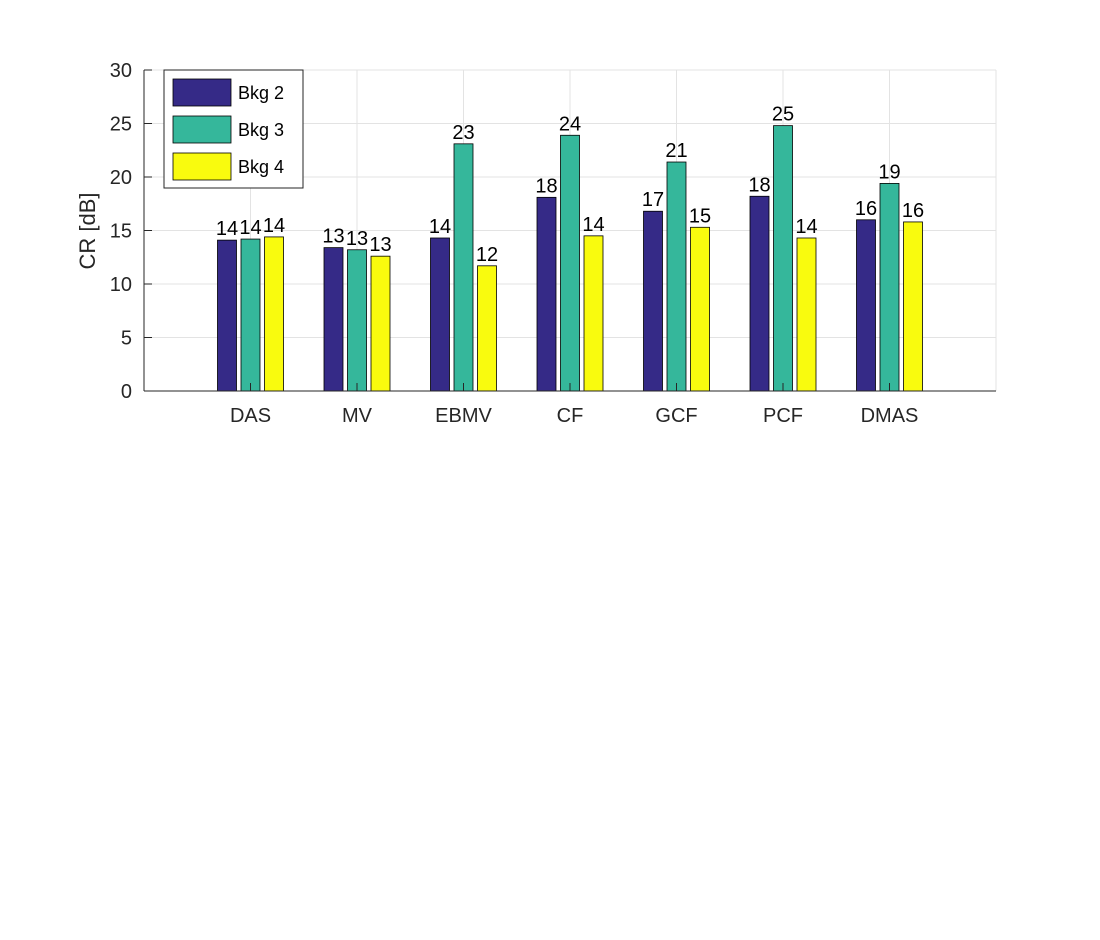 The height and width of the screenshot is (940, 1100). What do you see at coordinates (380, 323) in the screenshot?
I see `bar-bkg-4-mv` at bounding box center [380, 323].